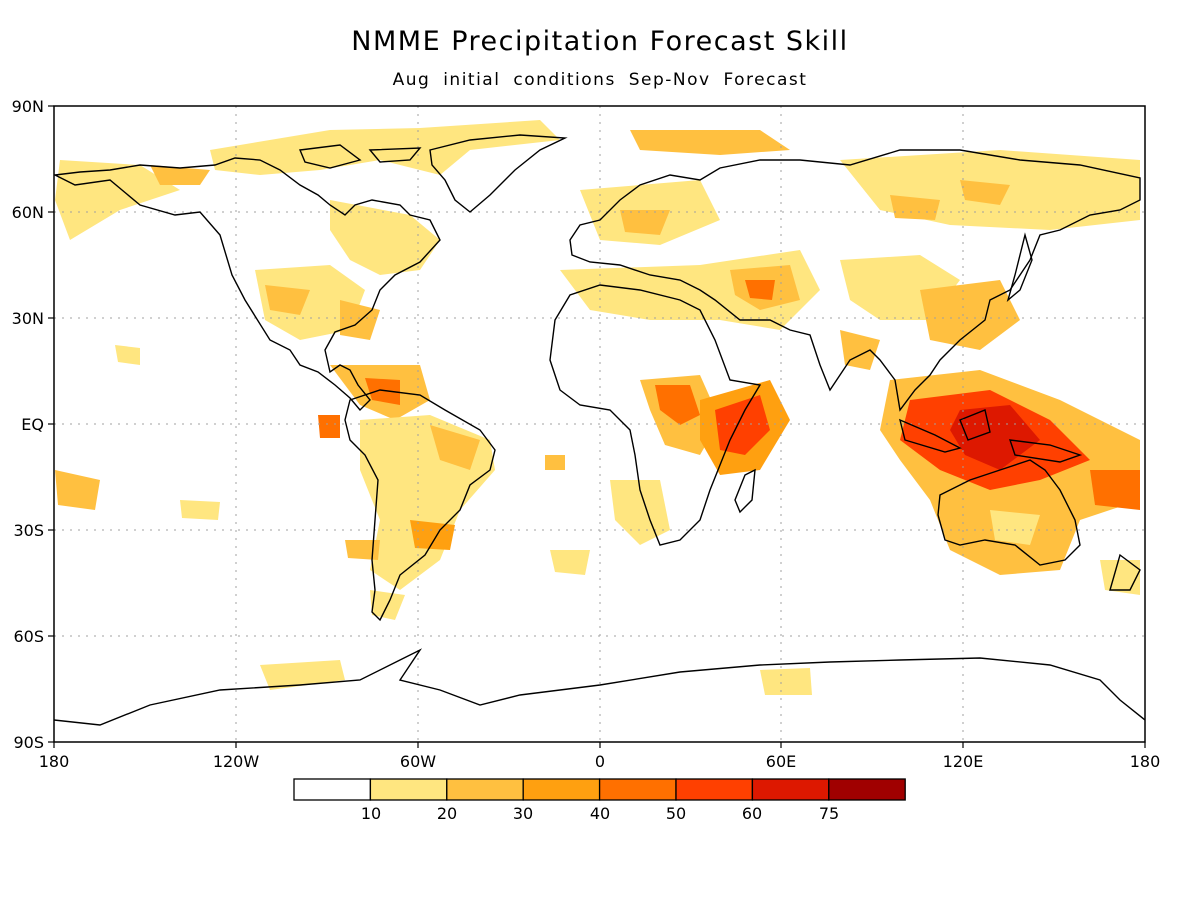 Image resolution: width=1200 pixels, height=900 pixels. What do you see at coordinates (28, 636) in the screenshot?
I see `lat-label: 60S` at bounding box center [28, 636].